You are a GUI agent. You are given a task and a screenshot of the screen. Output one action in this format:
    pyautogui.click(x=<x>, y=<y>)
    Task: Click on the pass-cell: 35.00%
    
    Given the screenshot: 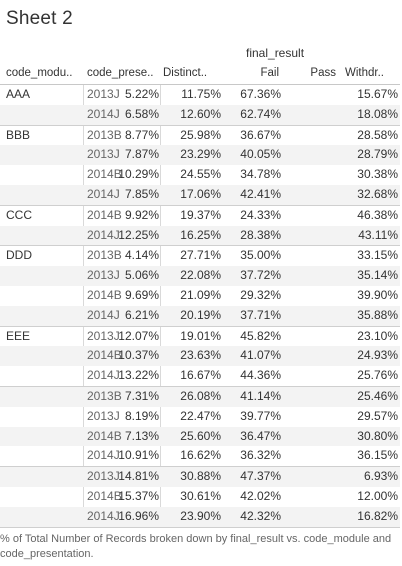 What is the action you would take?
    pyautogui.click(x=260, y=255)
    